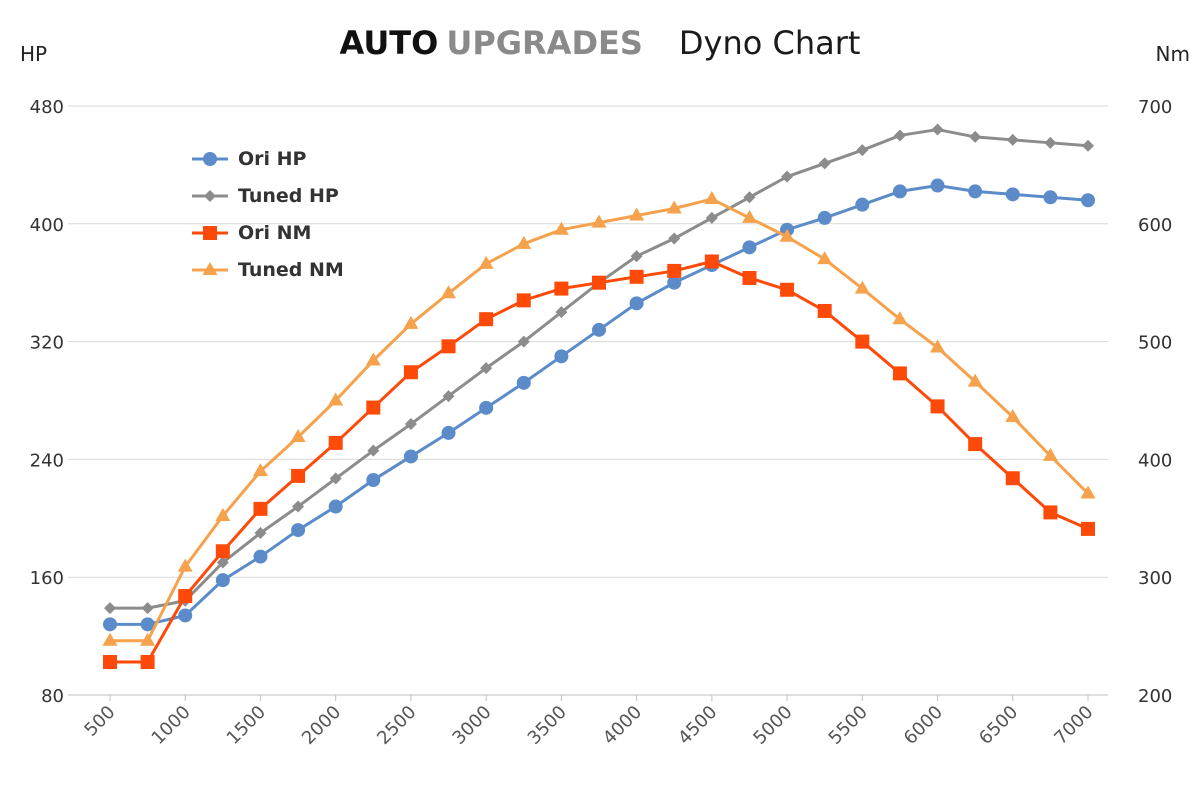 The width and height of the screenshot is (1200, 800). Describe the element at coordinates (1155, 460) in the screenshot. I see `y2-tick-label: 400` at that location.